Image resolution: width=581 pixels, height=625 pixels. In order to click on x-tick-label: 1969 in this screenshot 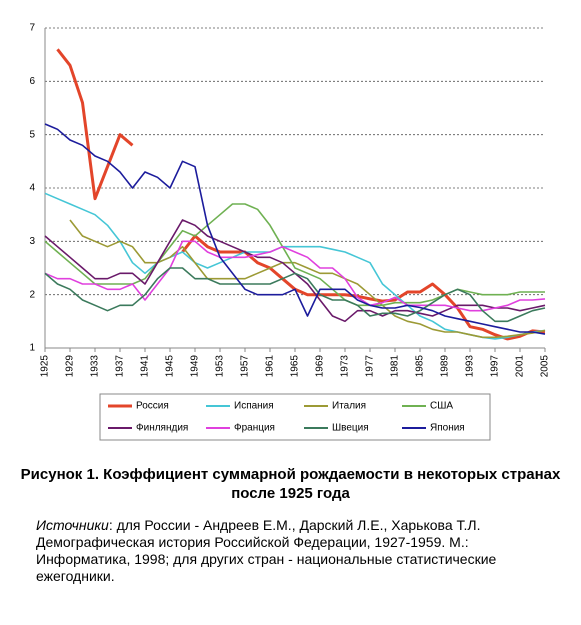, I will do `click(320, 366)`.